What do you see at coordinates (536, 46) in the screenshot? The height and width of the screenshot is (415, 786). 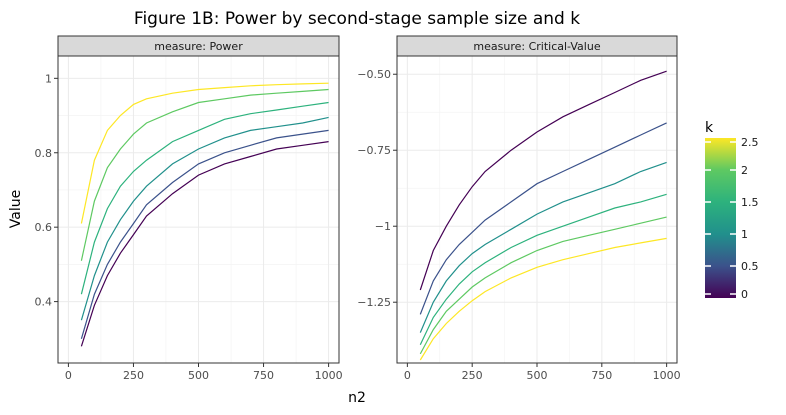 I see `strip-label: measure: Critical-Value` at bounding box center [536, 46].